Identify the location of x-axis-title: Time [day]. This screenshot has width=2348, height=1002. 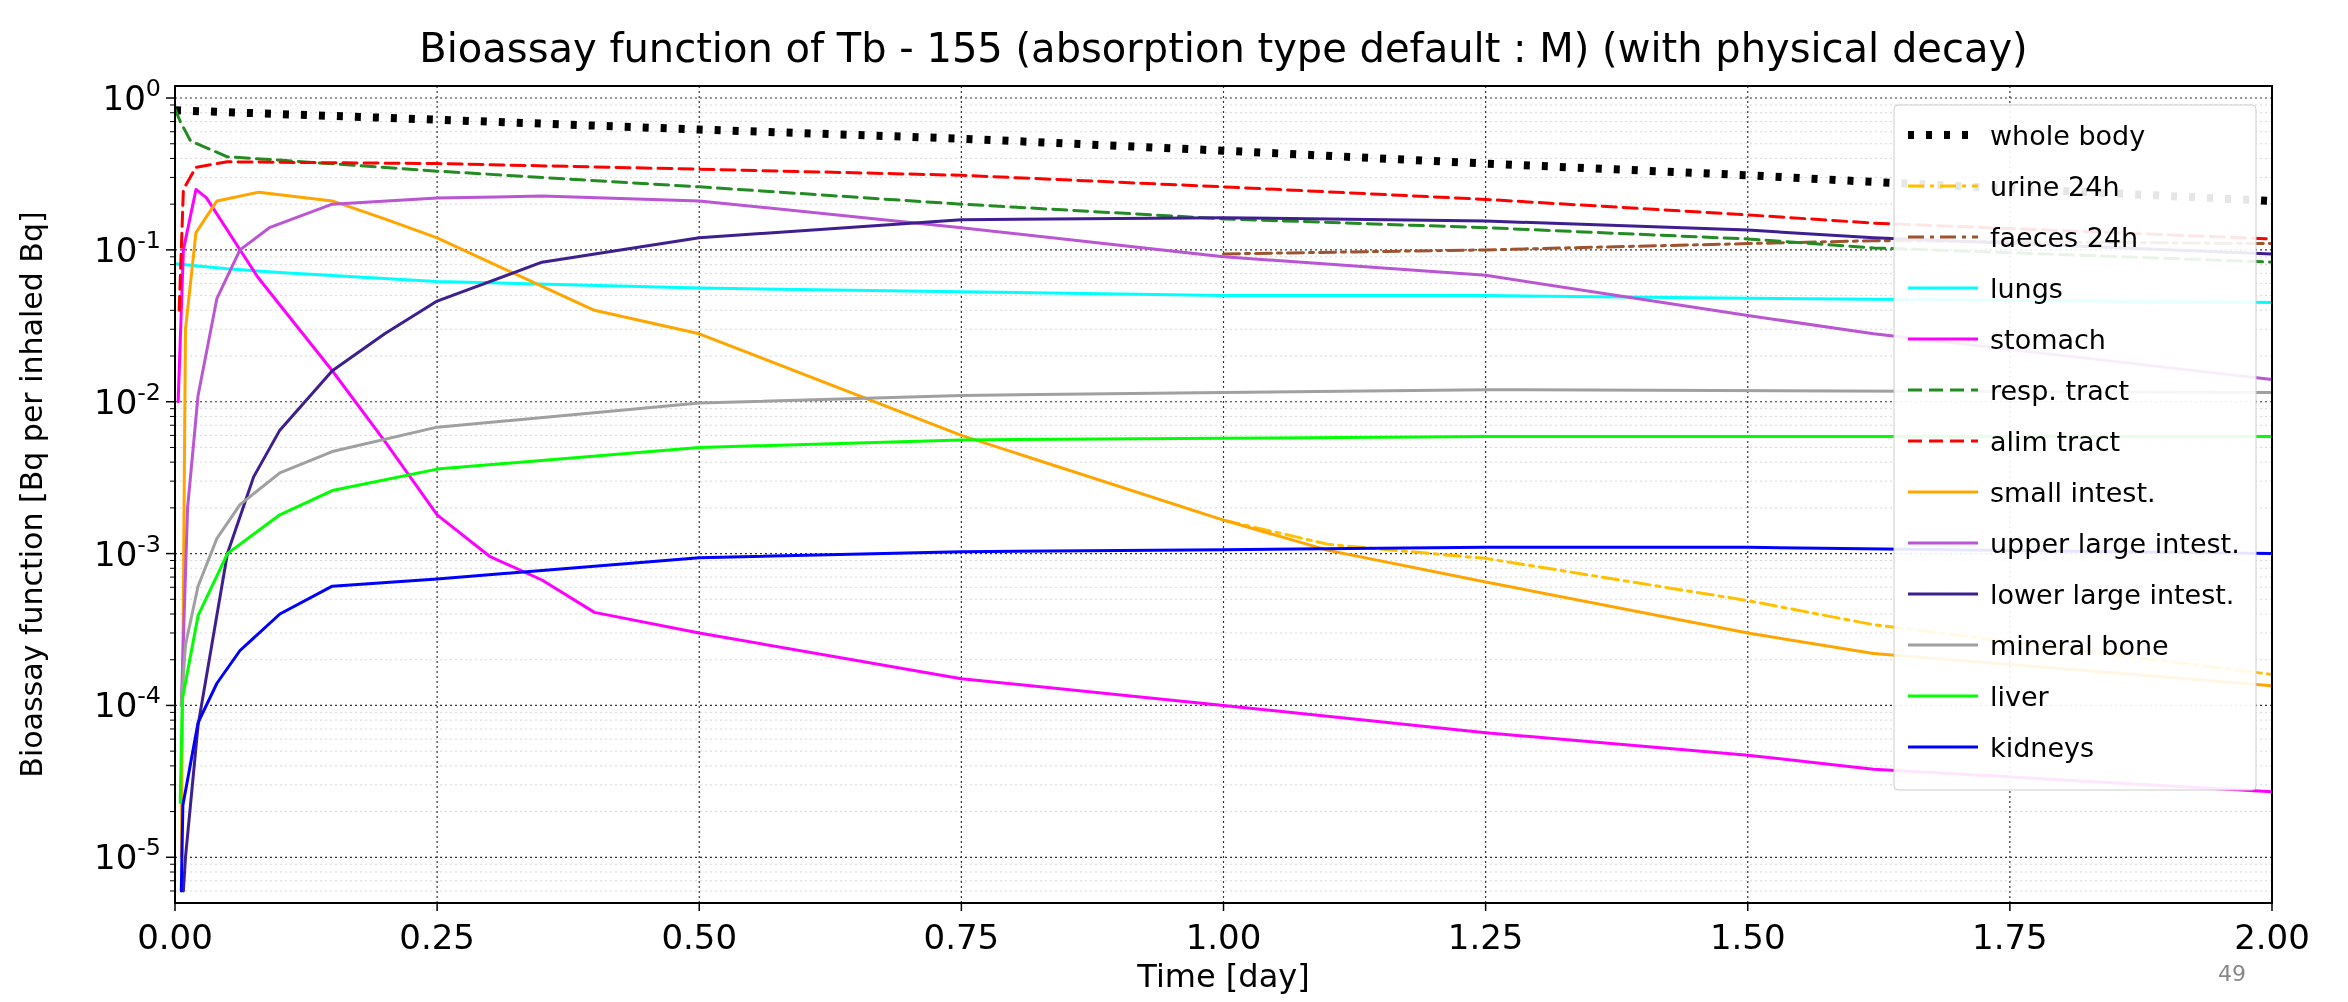
(1223, 976).